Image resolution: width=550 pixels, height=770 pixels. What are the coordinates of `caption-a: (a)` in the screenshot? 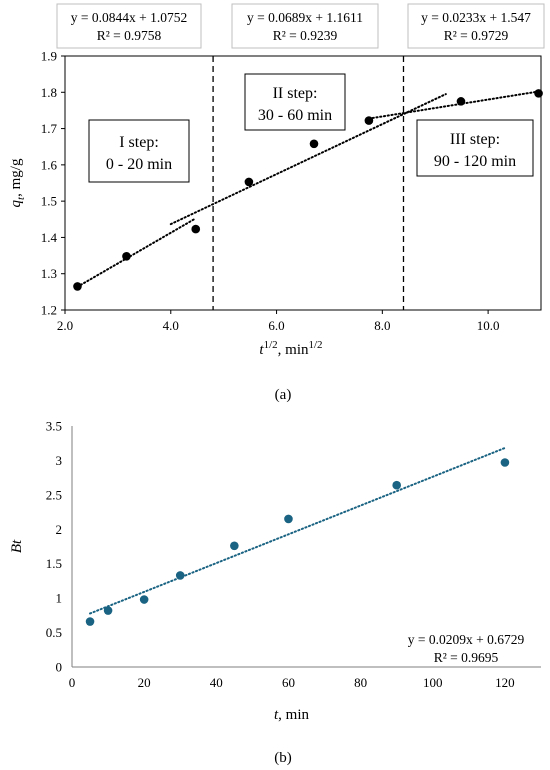 It's located at (283, 395).